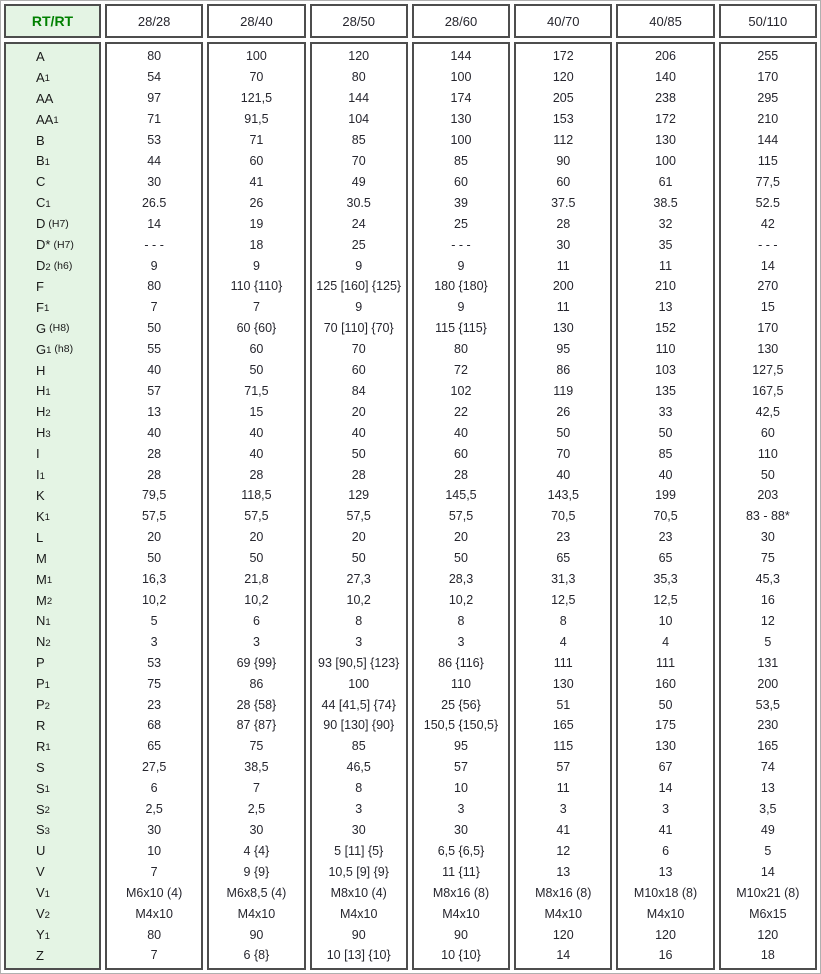  Describe the element at coordinates (461, 223) in the screenshot. I see `table-cell: 25` at that location.